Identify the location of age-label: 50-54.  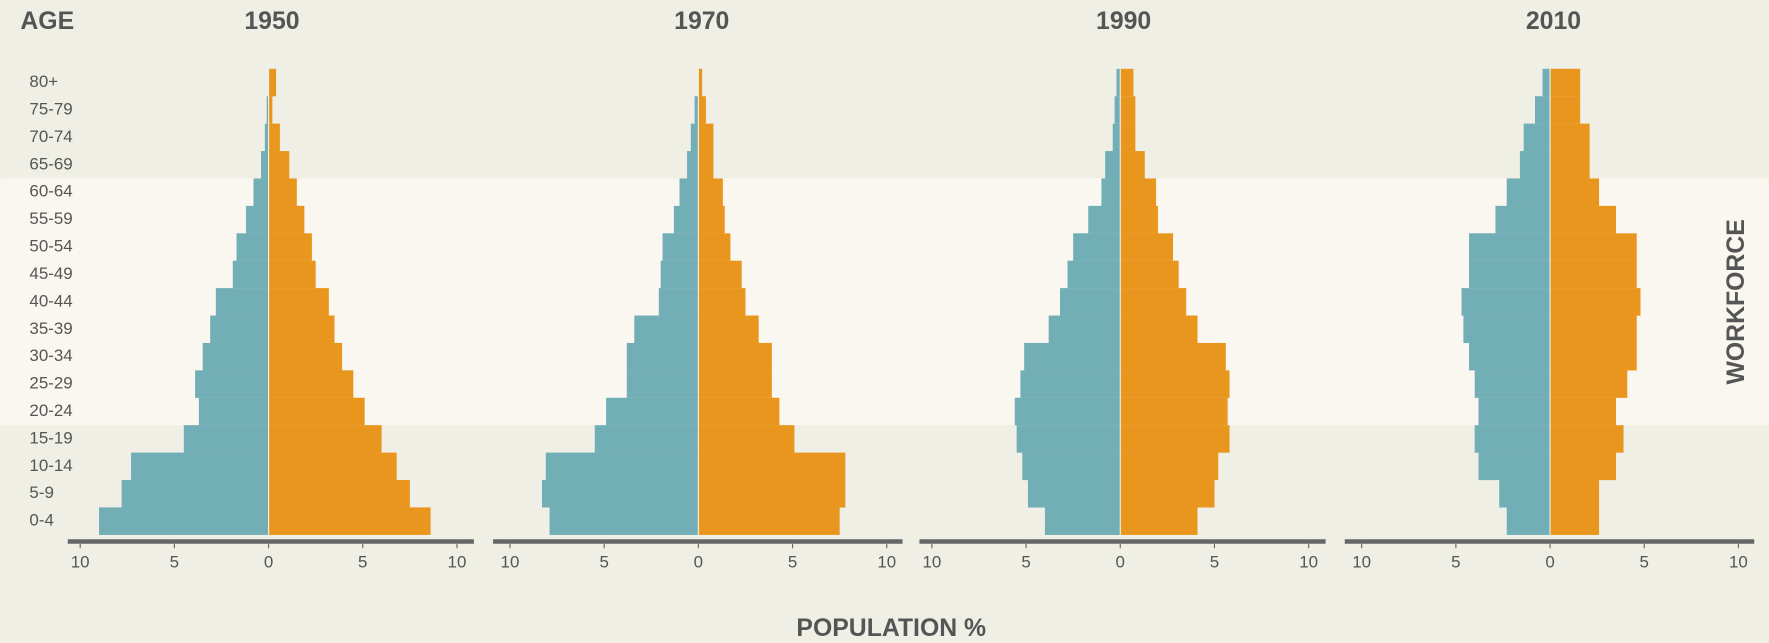
(50, 246).